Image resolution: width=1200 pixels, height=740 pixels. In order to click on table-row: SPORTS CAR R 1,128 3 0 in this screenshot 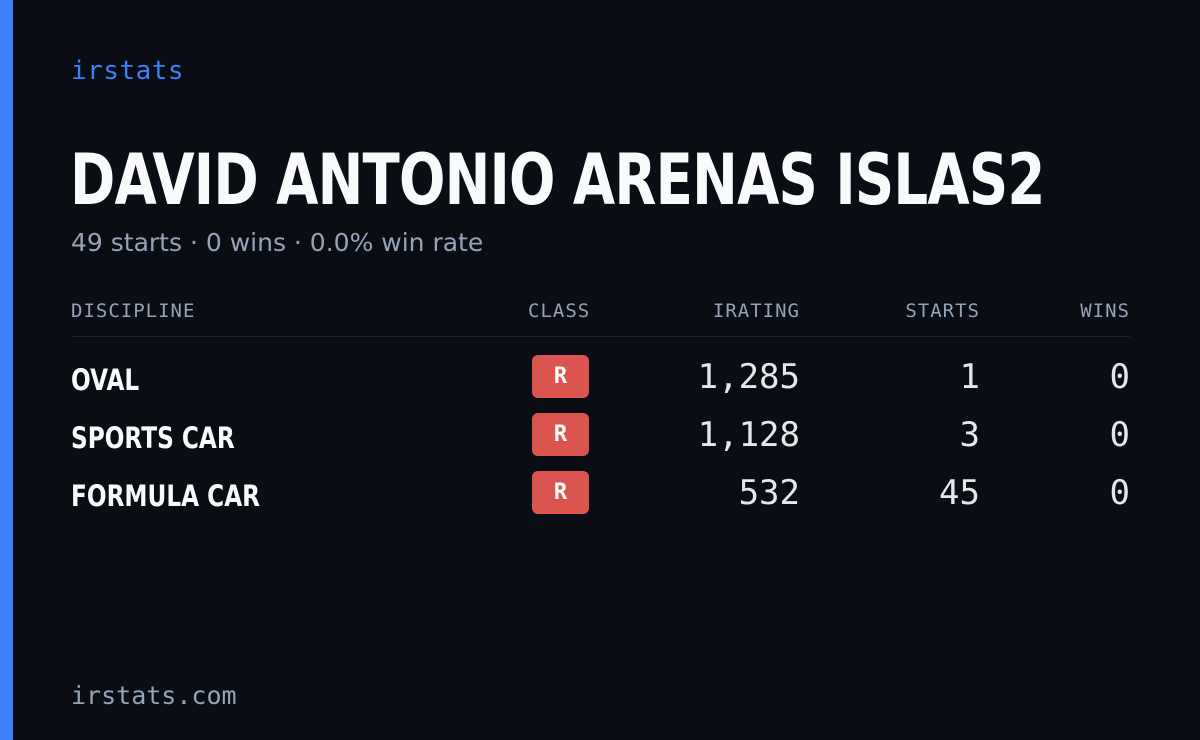, I will do `click(600, 442)`.